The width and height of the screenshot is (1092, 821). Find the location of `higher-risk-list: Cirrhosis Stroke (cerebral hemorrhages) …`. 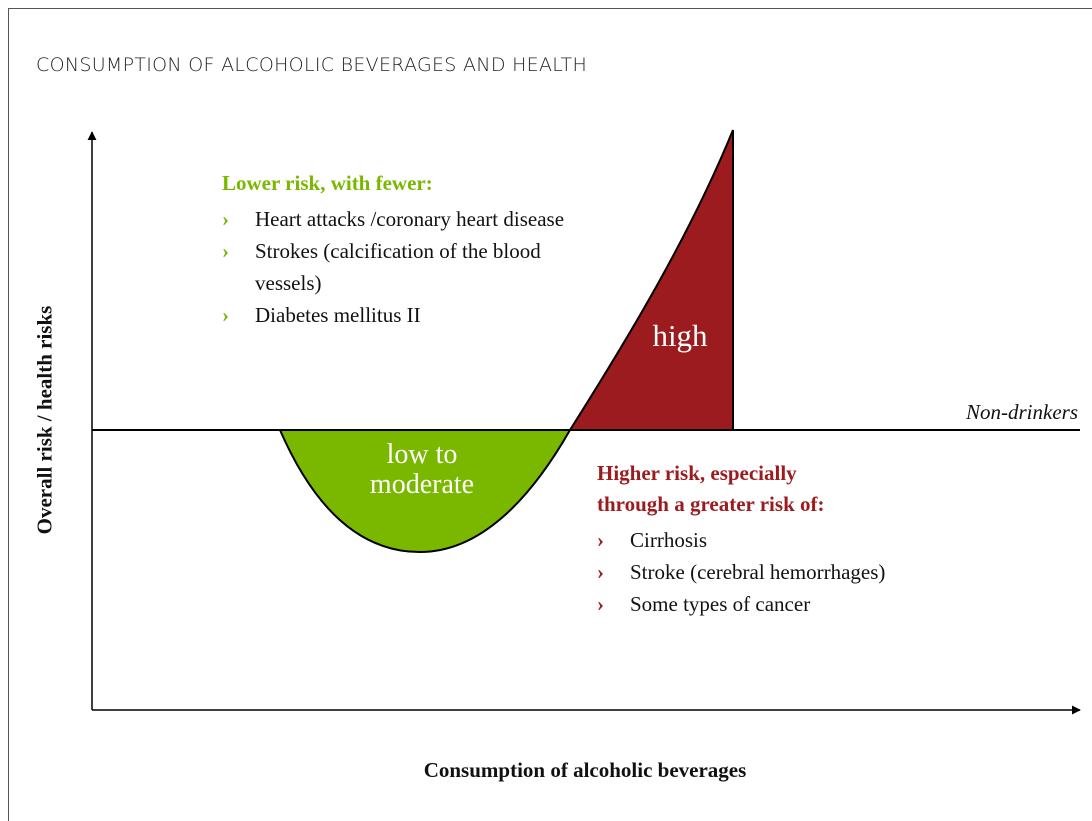

higher-risk-list: Cirrhosis Stroke (cerebral hemorrhages) … is located at coordinates (817, 572).